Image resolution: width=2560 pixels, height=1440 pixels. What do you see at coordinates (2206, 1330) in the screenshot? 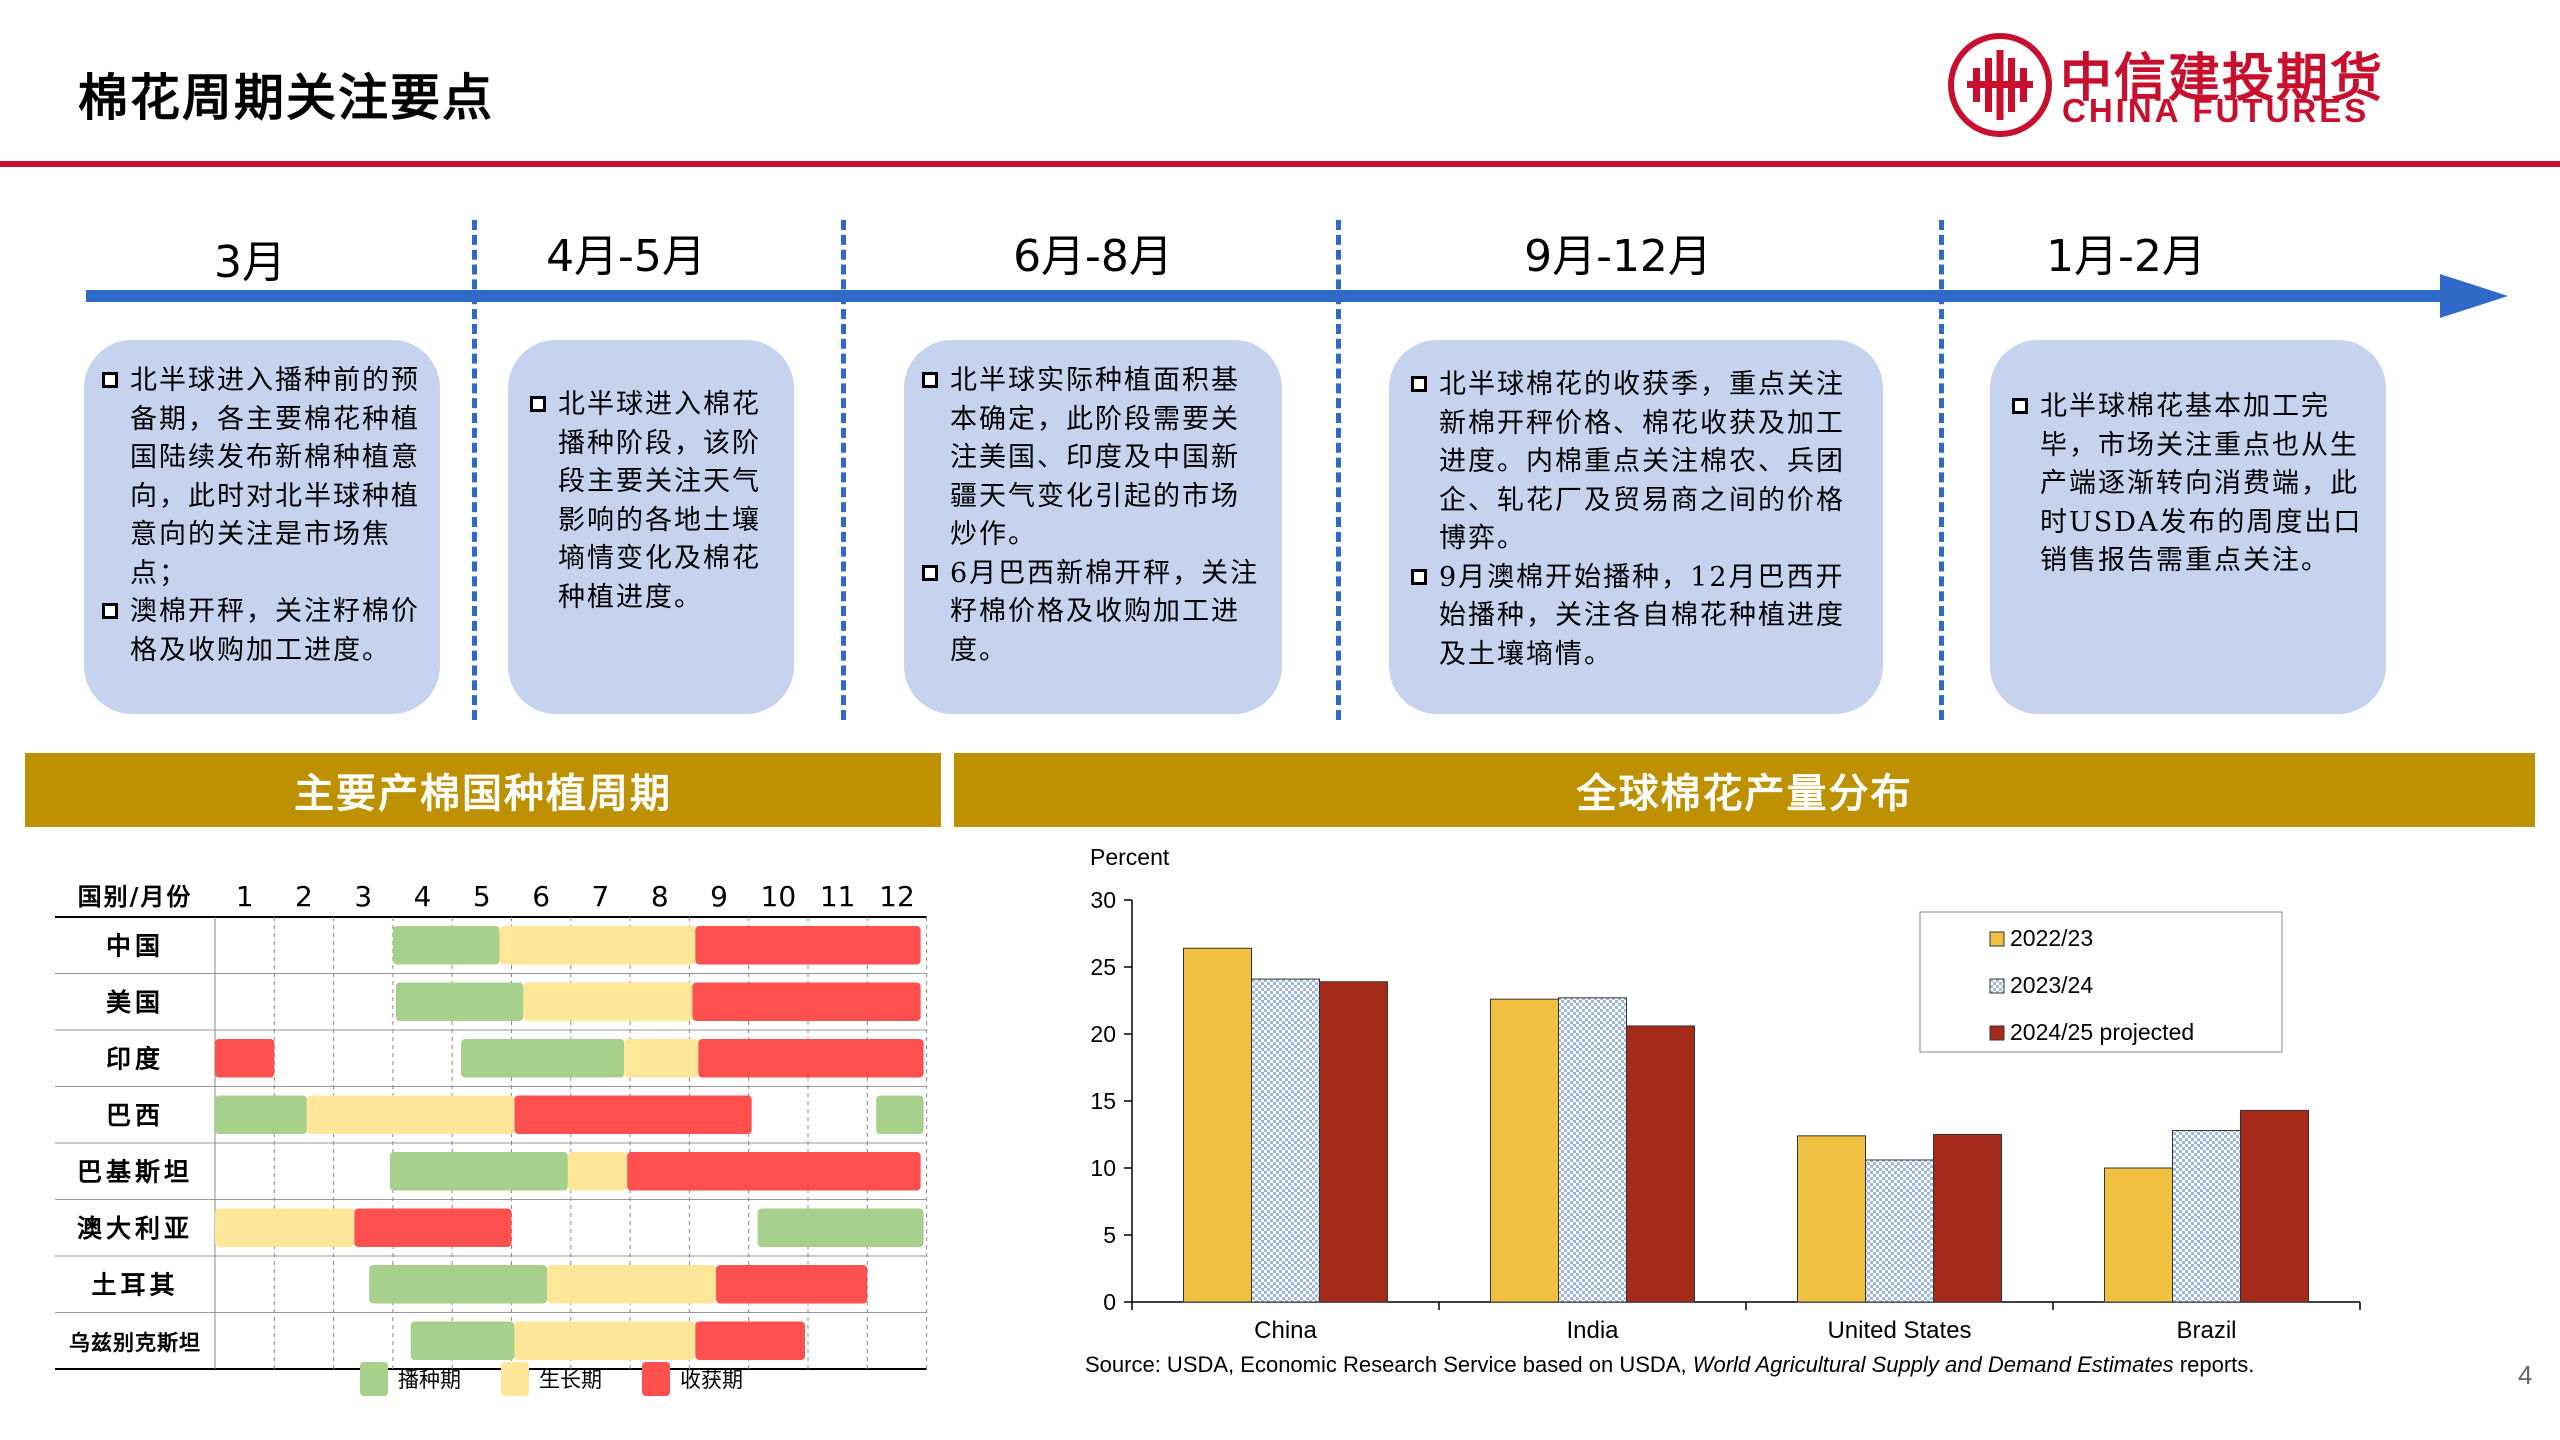
I see `x-category-label: Brazil` at bounding box center [2206, 1330].